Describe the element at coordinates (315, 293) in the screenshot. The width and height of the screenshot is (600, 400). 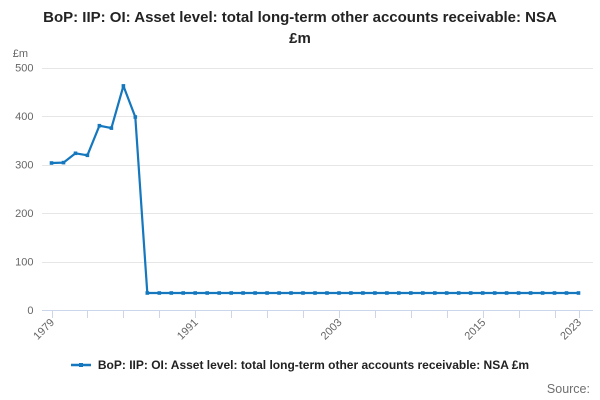
I see `data-point-marker-2001` at that location.